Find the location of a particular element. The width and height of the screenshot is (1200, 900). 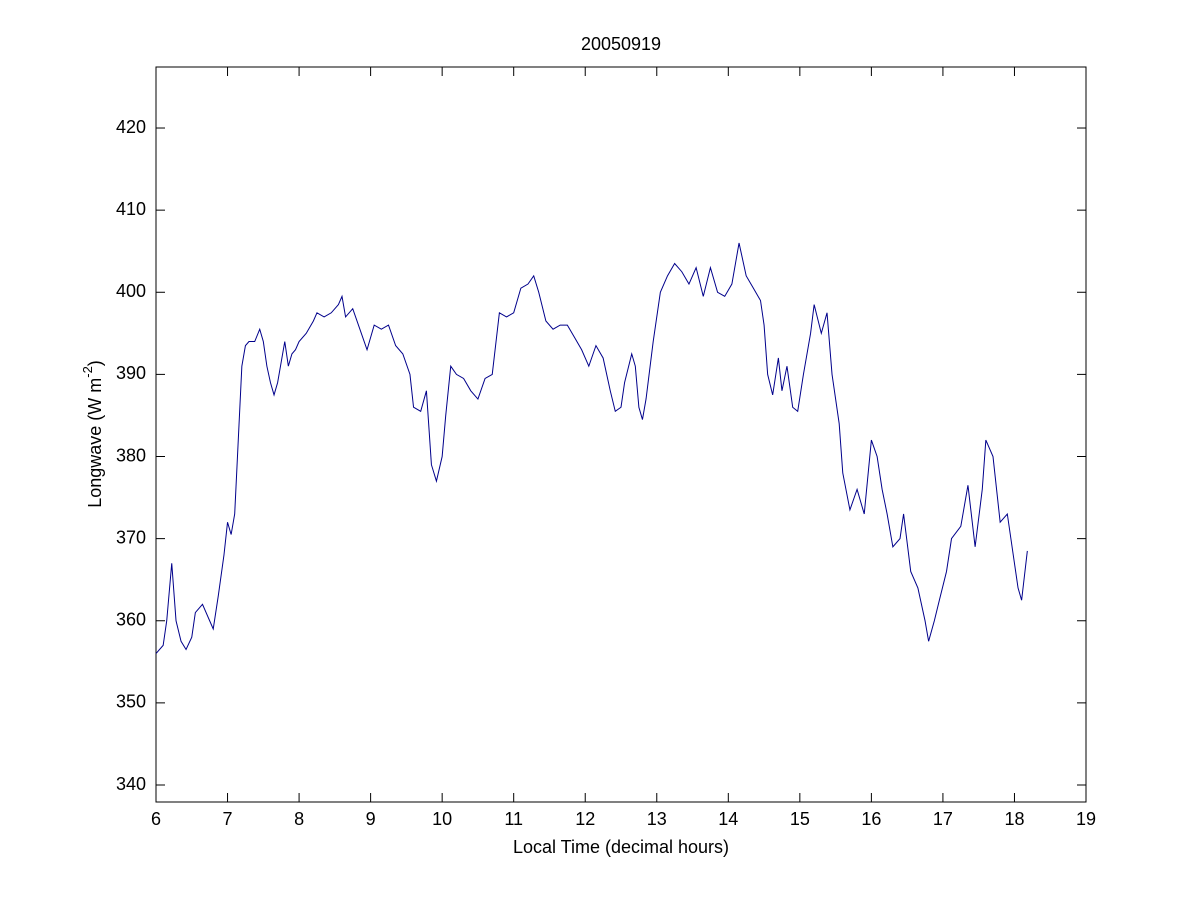

y-axis-label-text: Longwave (W m is located at coordinates (95, 443).